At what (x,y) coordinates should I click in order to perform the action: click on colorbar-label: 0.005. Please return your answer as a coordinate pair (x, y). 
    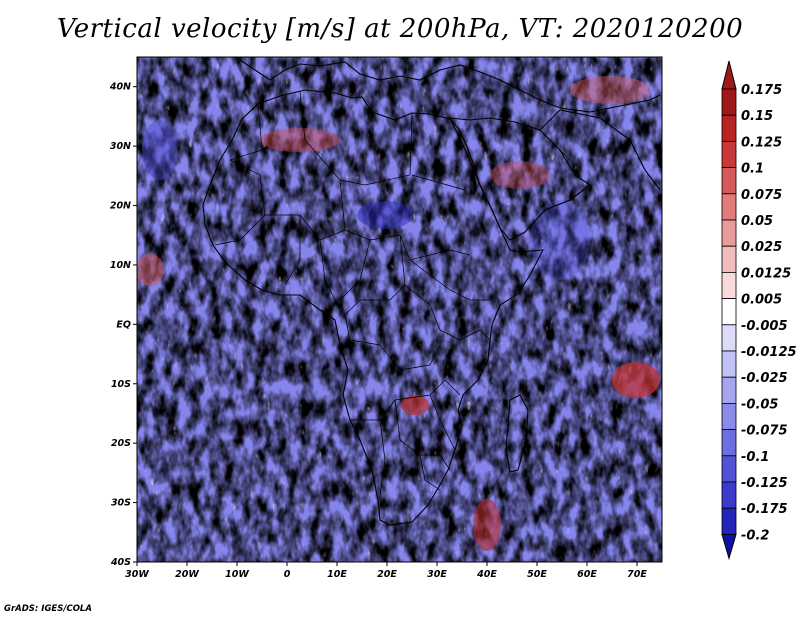
    Looking at the image, I should click on (761, 300).